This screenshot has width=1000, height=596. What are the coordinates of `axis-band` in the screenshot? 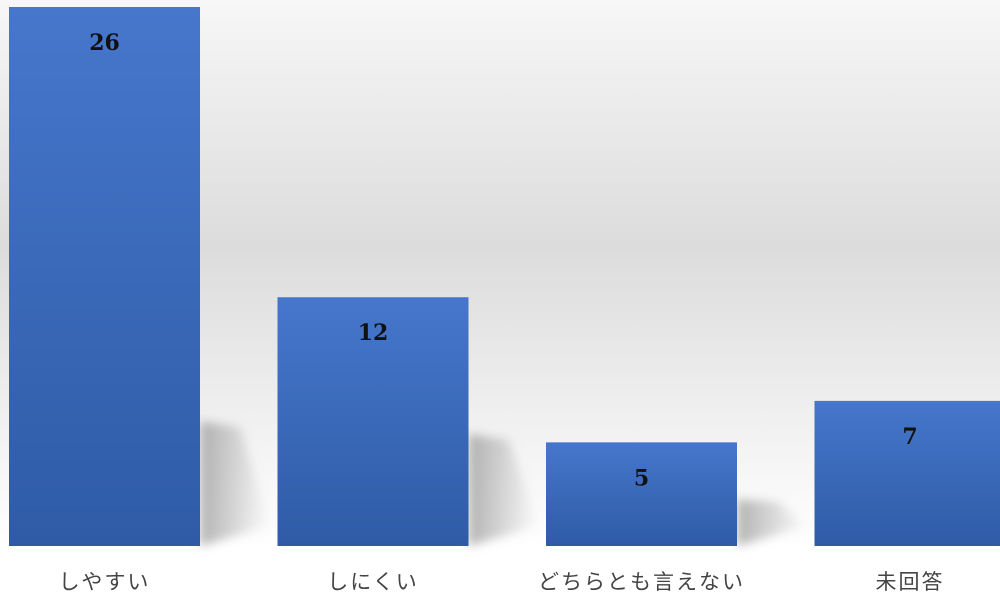 It's located at (500, 572).